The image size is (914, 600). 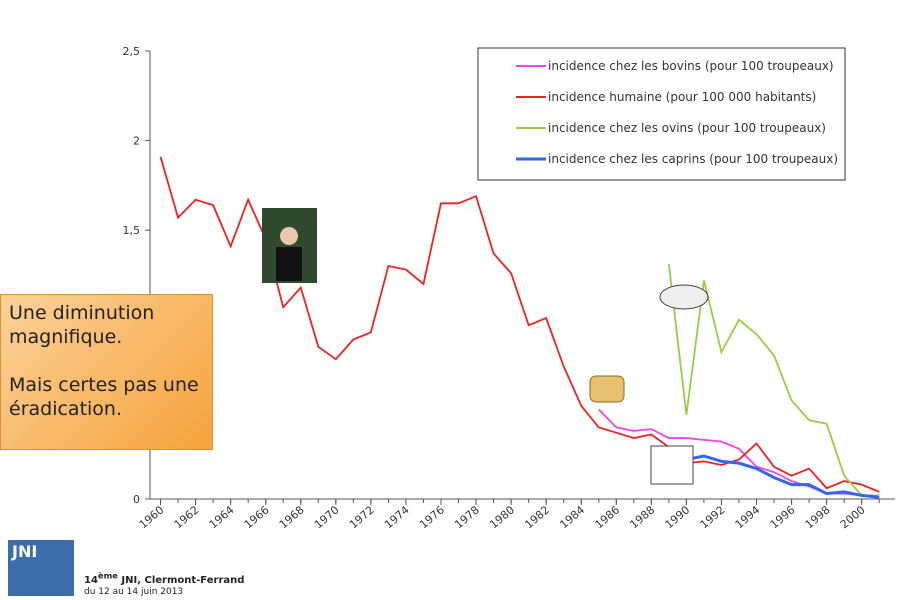 What do you see at coordinates (289, 236) in the screenshot?
I see `officer-face` at bounding box center [289, 236].